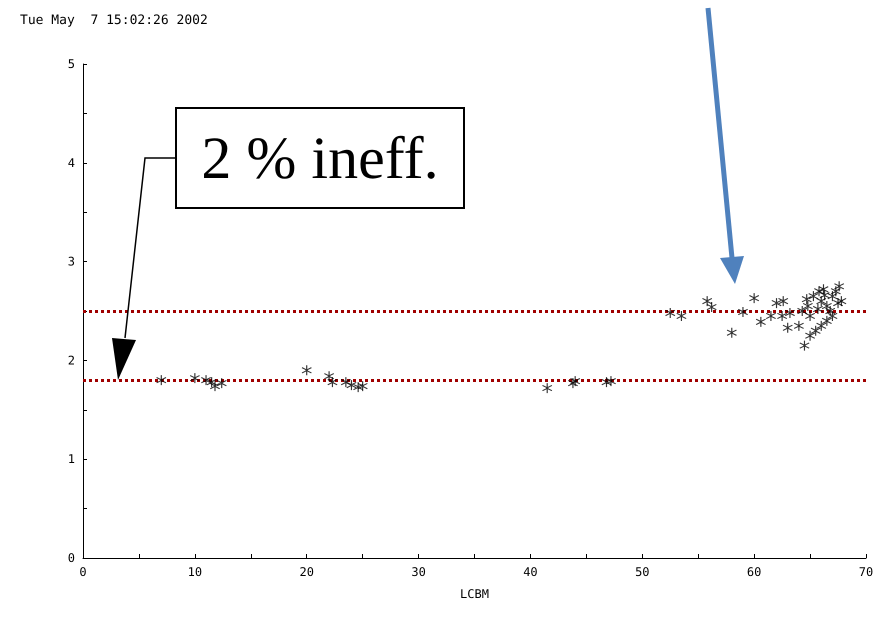  I want to click on text: Tue May 7 15:02:26 2002, so click(114, 20).